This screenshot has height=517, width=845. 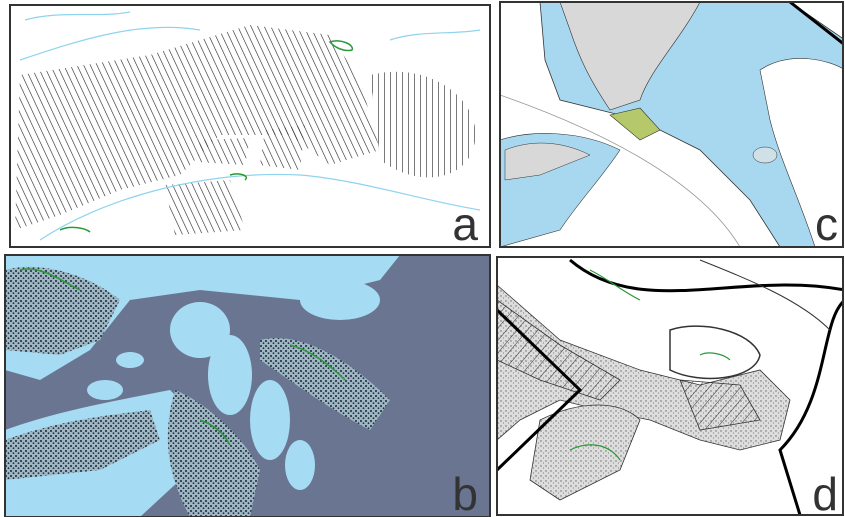 What do you see at coordinates (825, 492) in the screenshot?
I see `panel-label: d` at bounding box center [825, 492].